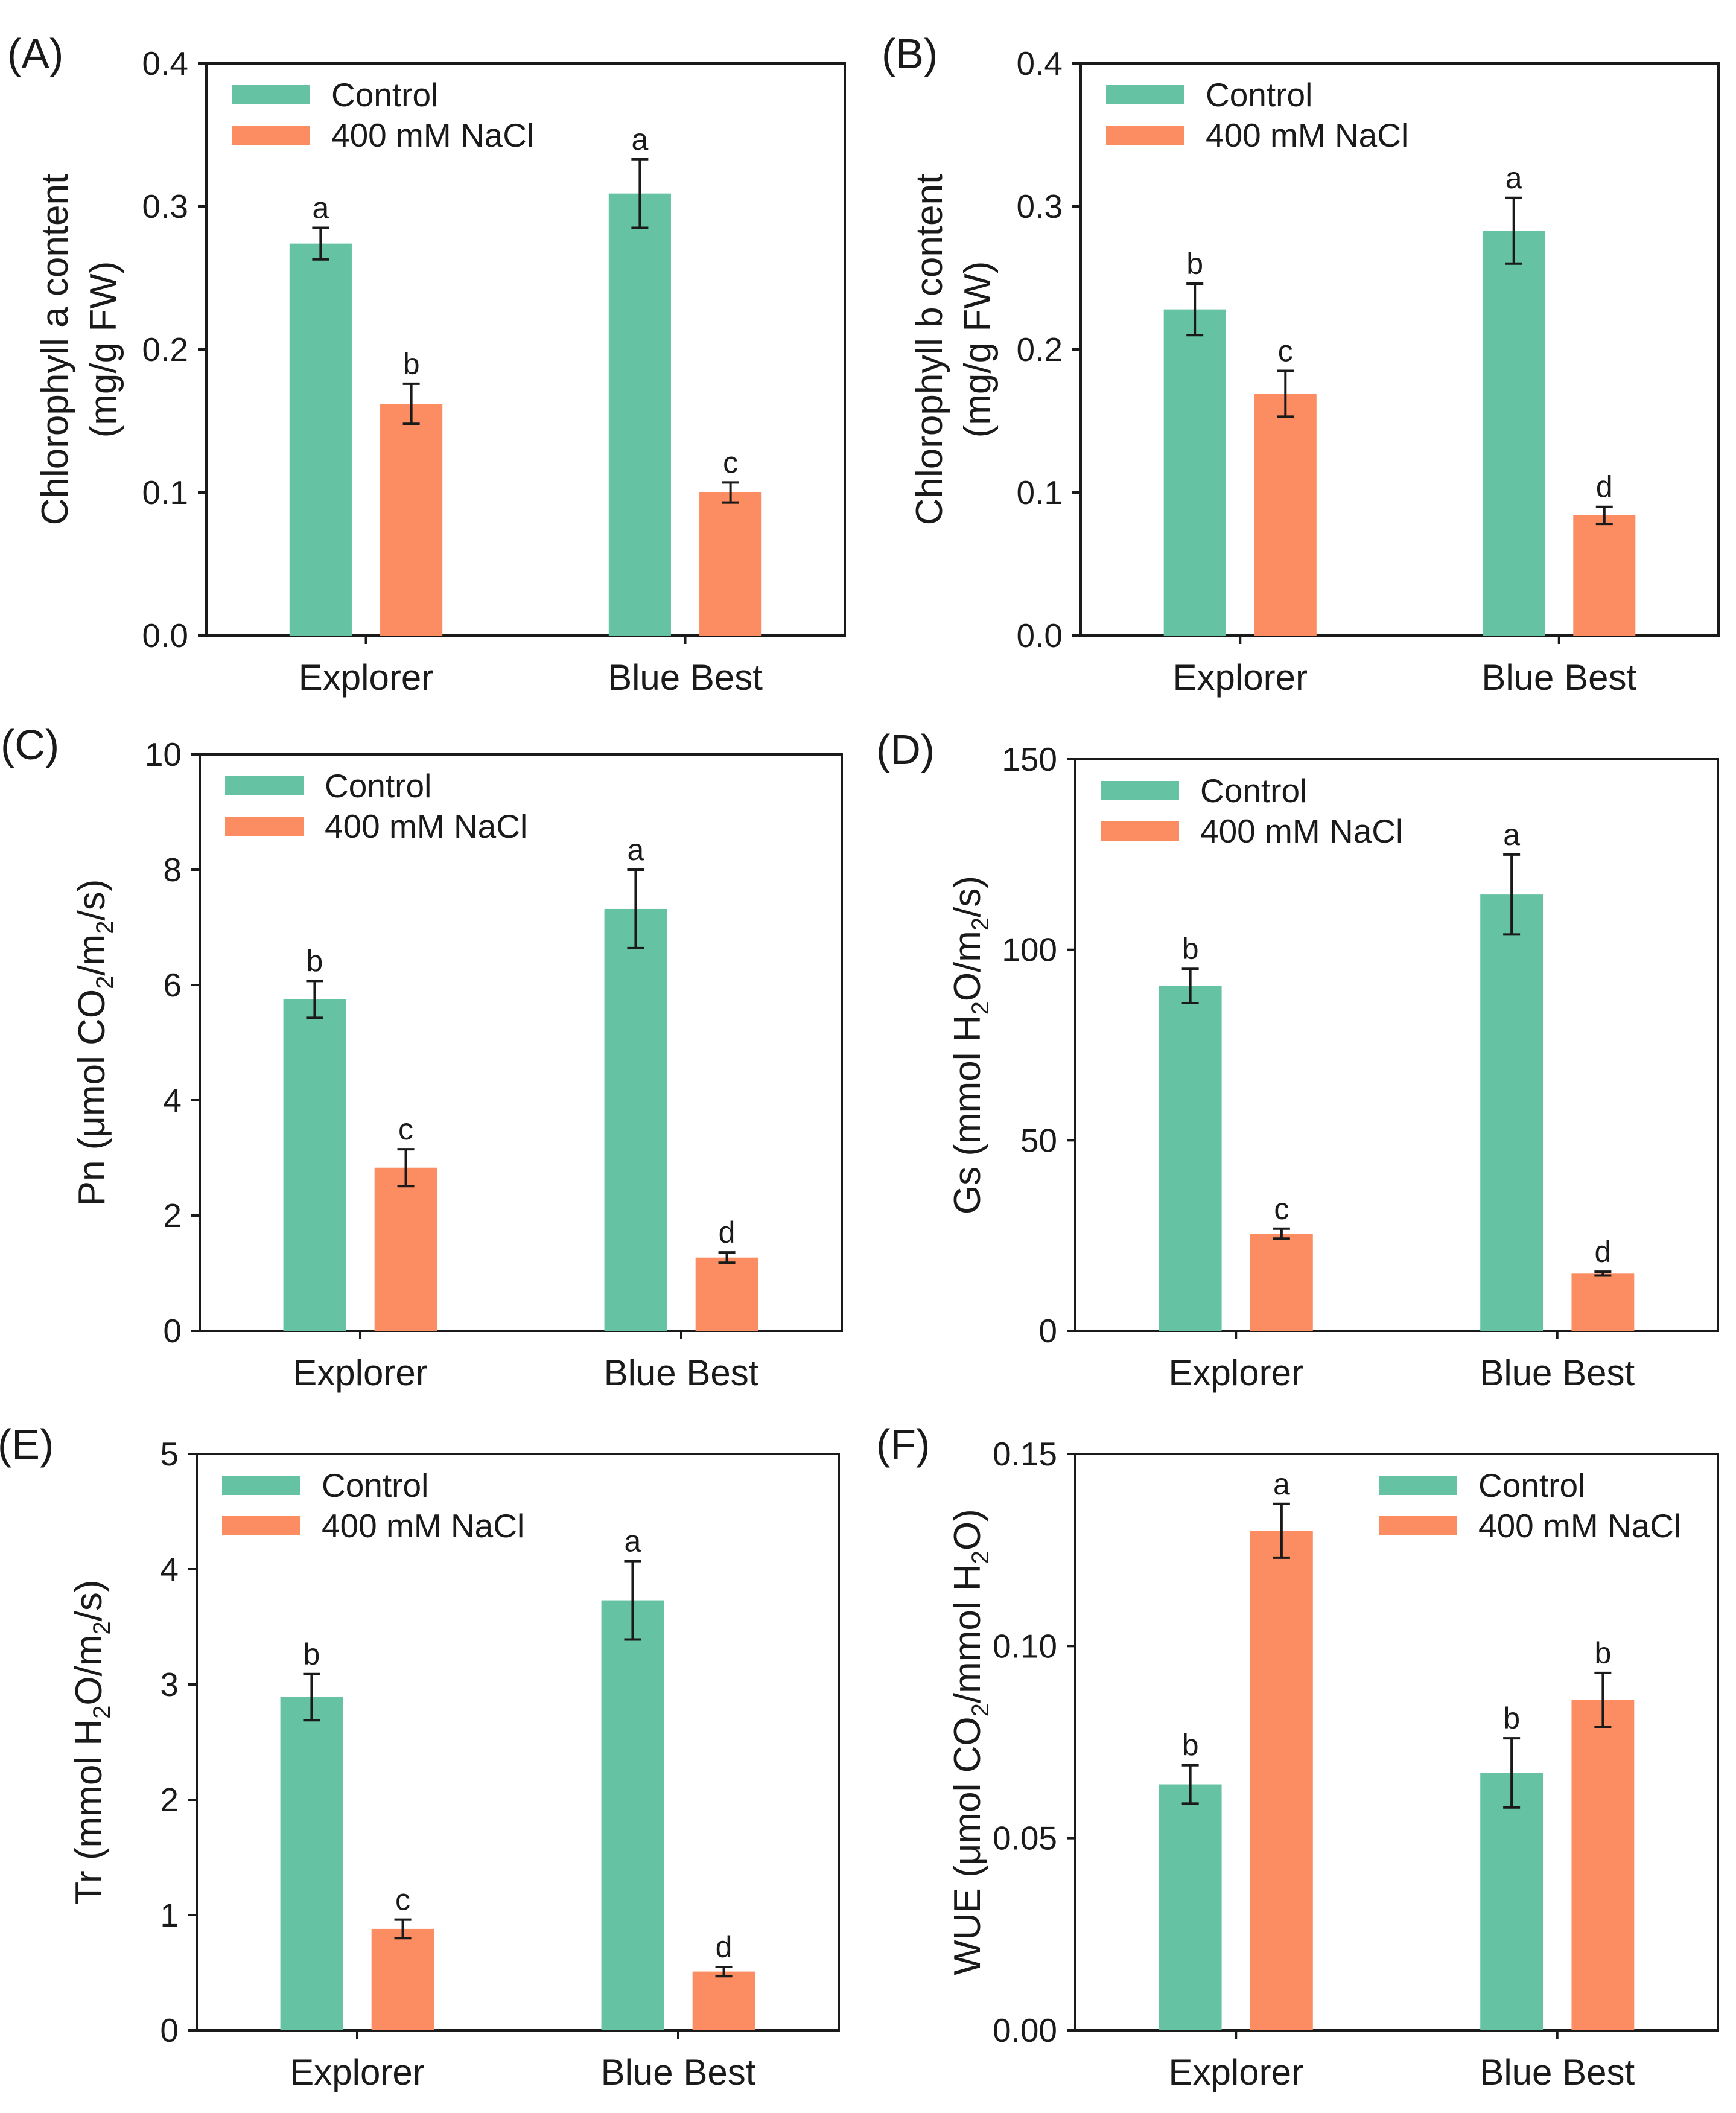  What do you see at coordinates (1038, 1140) in the screenshot?
I see `y-tick-label: 50` at bounding box center [1038, 1140].